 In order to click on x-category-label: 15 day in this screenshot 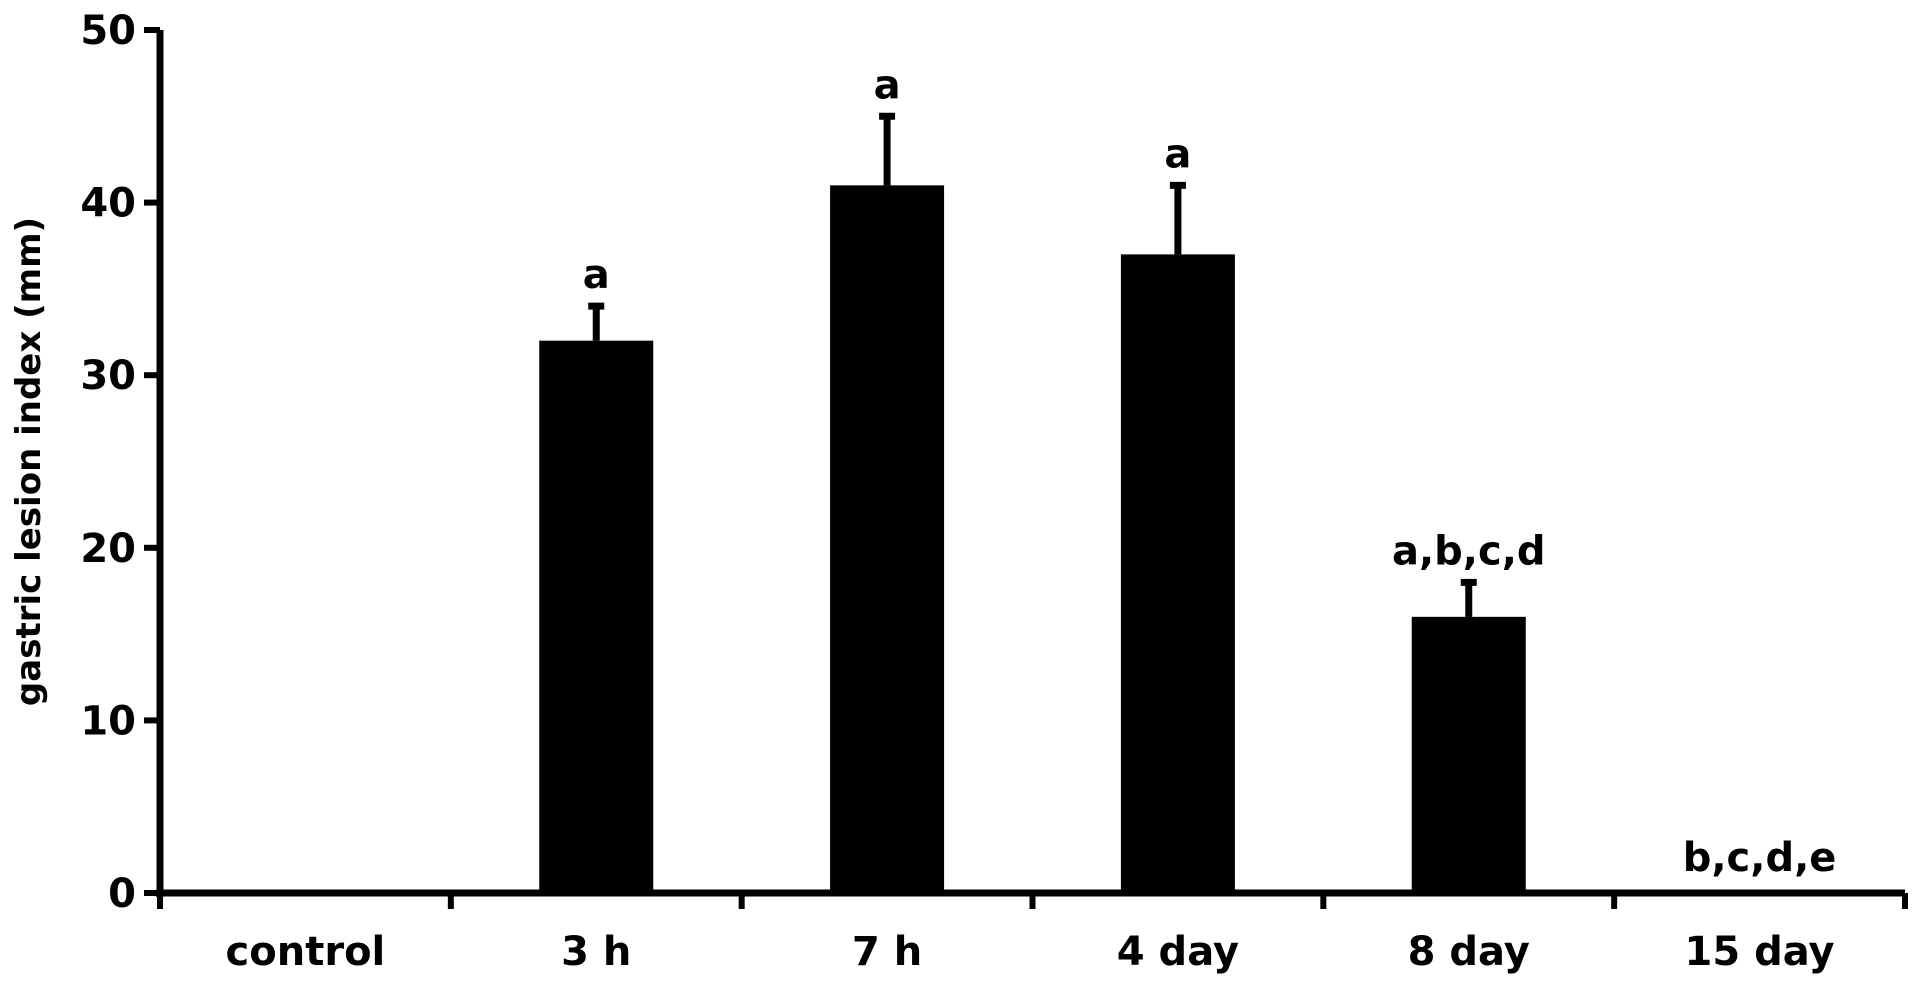, I will do `click(1760, 952)`.